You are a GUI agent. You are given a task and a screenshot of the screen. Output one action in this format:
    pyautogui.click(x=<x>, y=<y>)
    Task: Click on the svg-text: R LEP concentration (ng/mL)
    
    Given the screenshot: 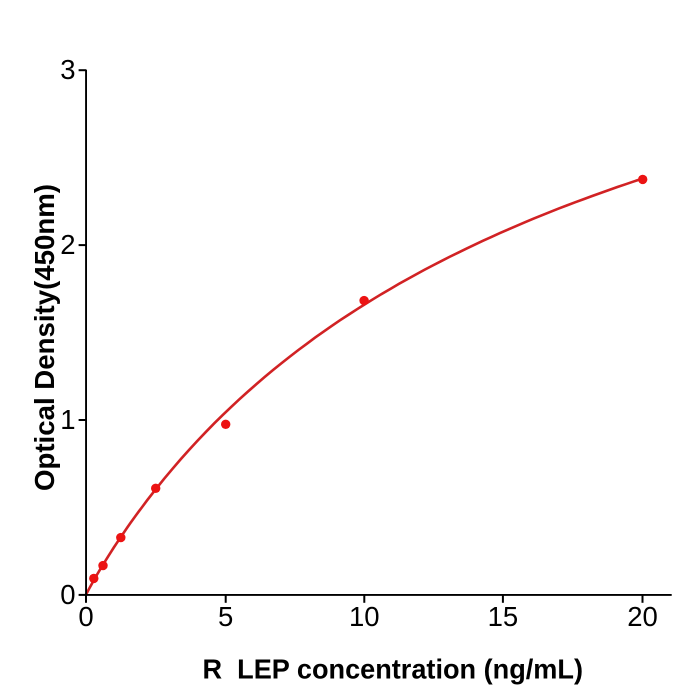 What is the action you would take?
    pyautogui.click(x=393, y=668)
    